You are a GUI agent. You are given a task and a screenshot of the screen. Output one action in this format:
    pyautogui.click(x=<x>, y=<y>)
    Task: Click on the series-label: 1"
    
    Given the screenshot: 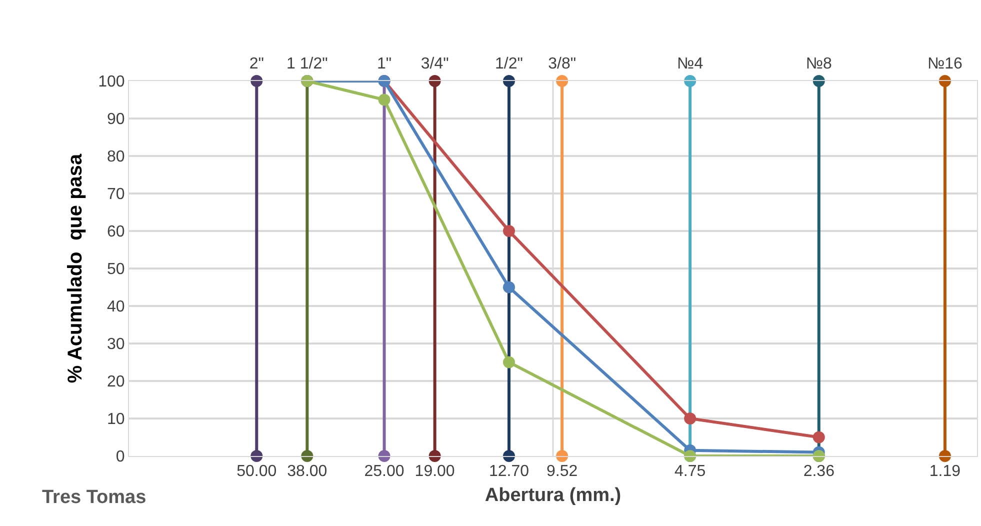 What is the action you would take?
    pyautogui.click(x=384, y=64)
    